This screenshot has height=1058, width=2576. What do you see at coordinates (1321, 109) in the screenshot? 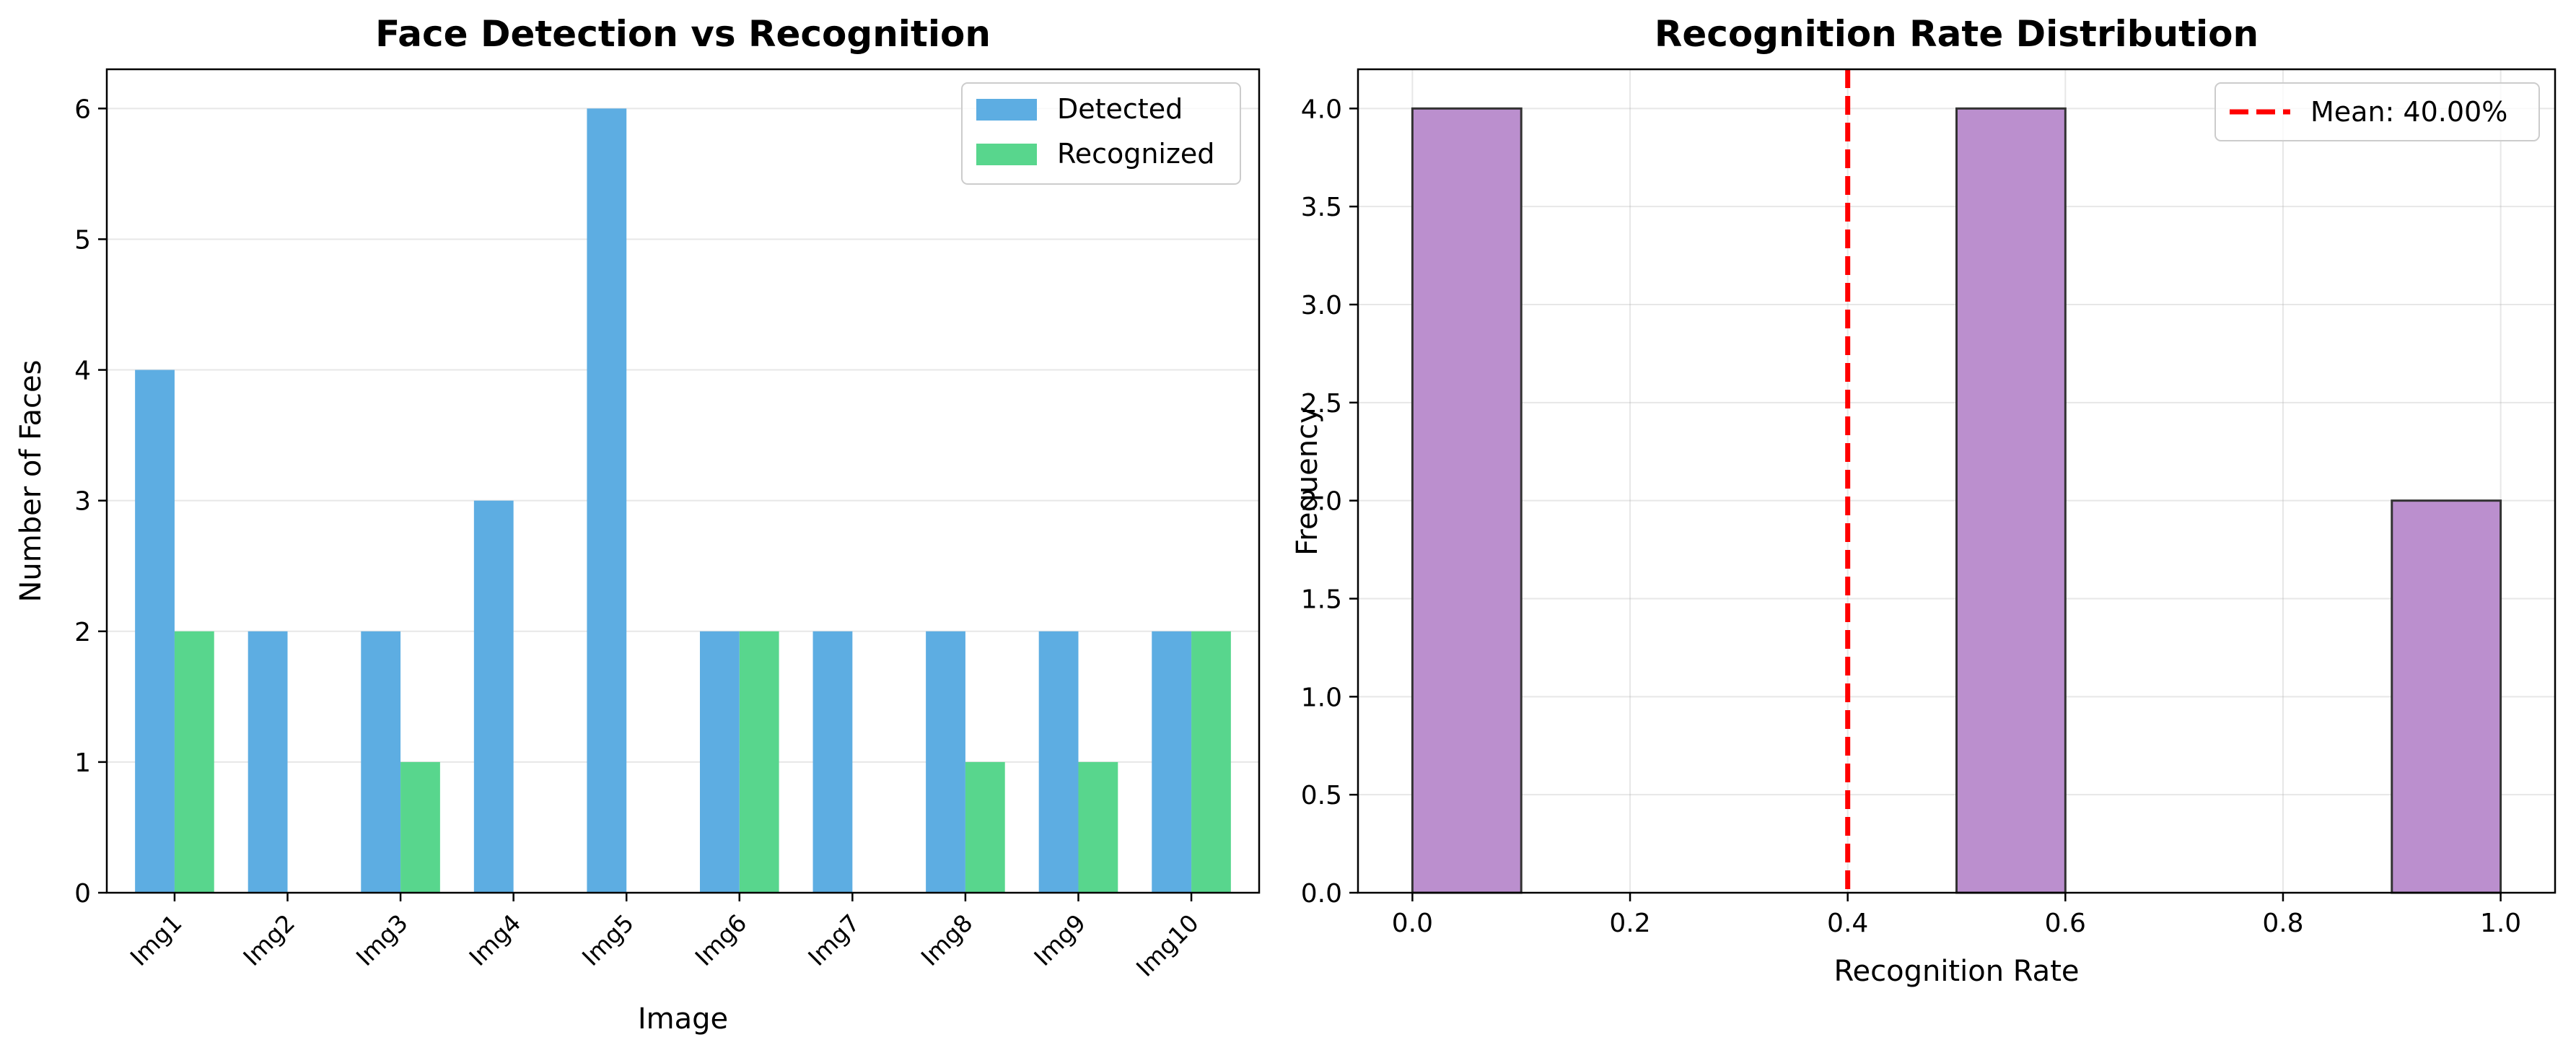
I see `y-tick-label: 4.0` at bounding box center [1321, 109].